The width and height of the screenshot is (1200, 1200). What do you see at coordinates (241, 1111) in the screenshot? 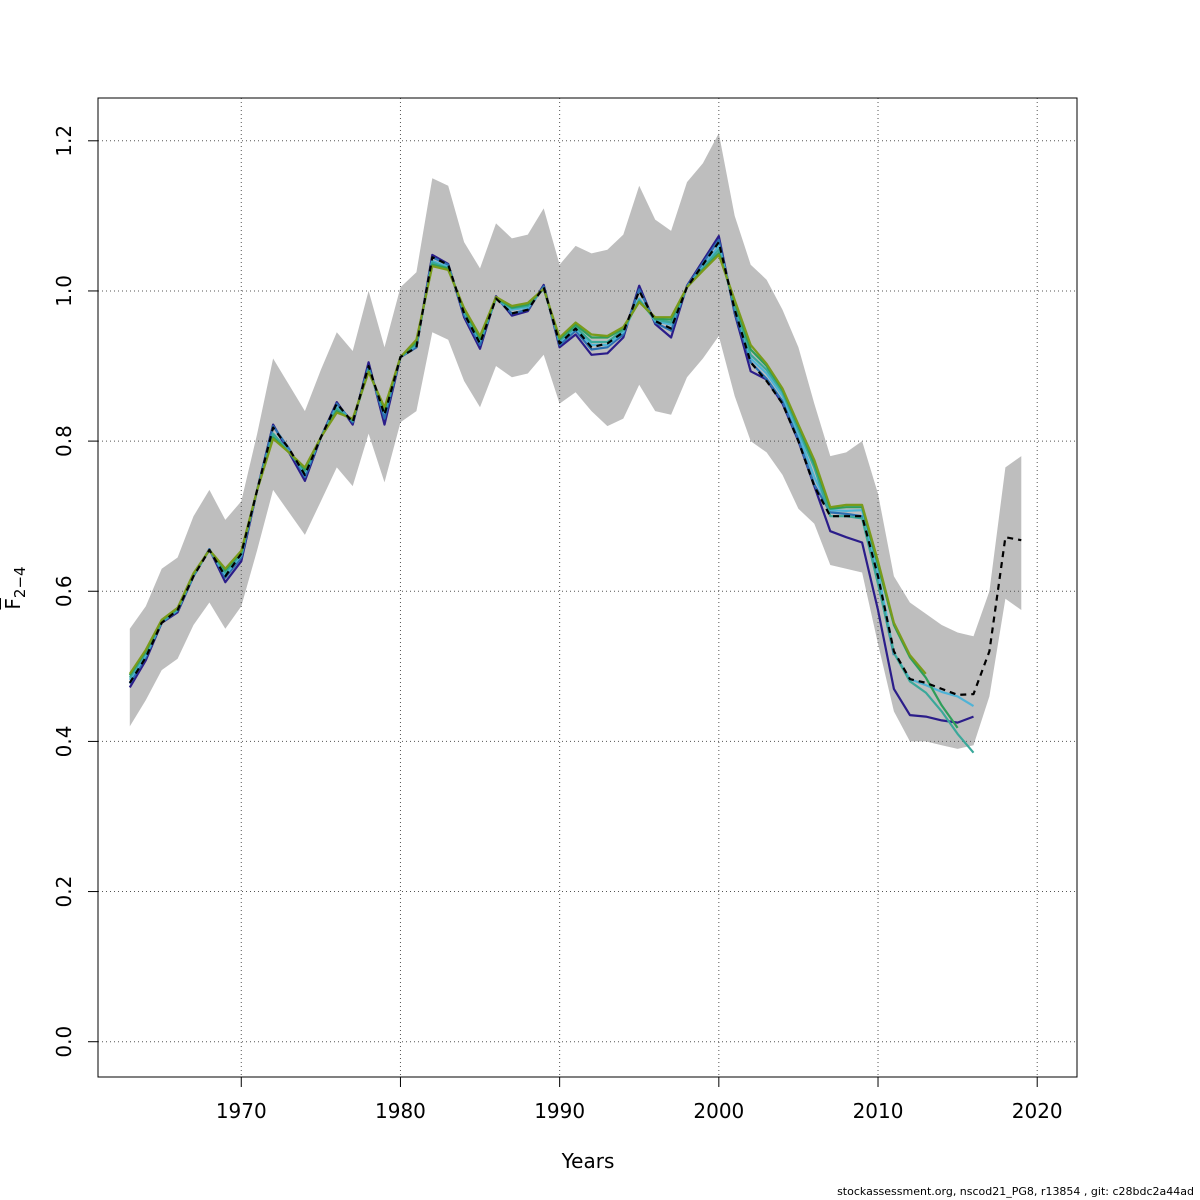
I see `x-tick-label: 1970` at bounding box center [241, 1111].